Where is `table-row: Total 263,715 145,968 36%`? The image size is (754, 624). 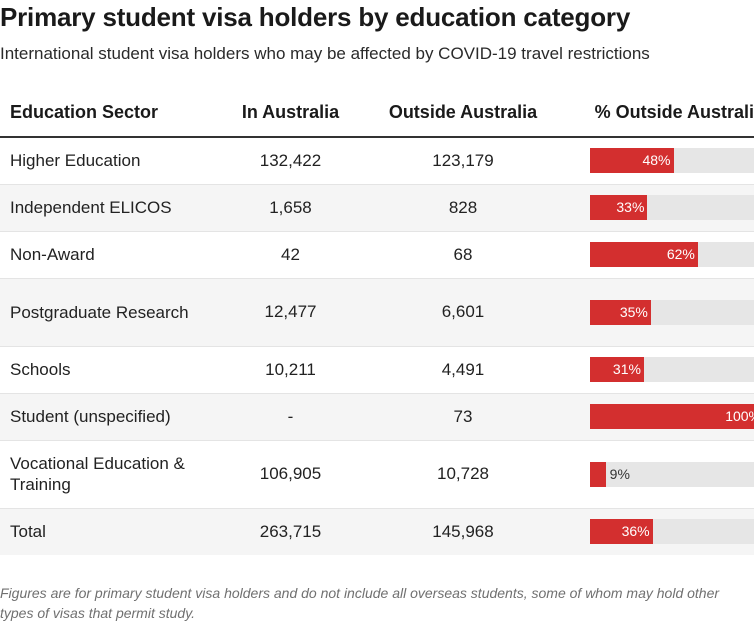 table-row: Total 263,715 145,968 36% is located at coordinates (377, 531).